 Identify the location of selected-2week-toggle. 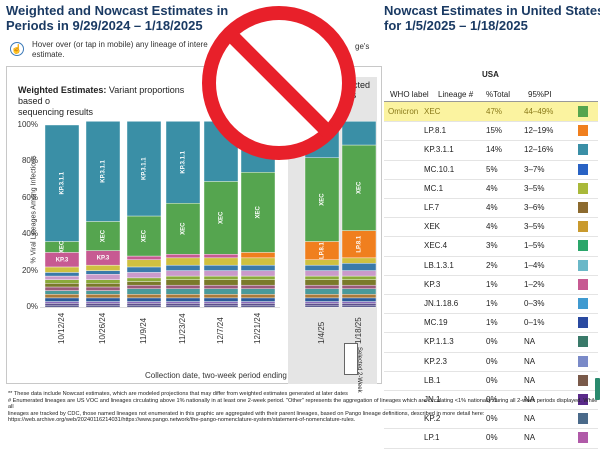
(351, 359).